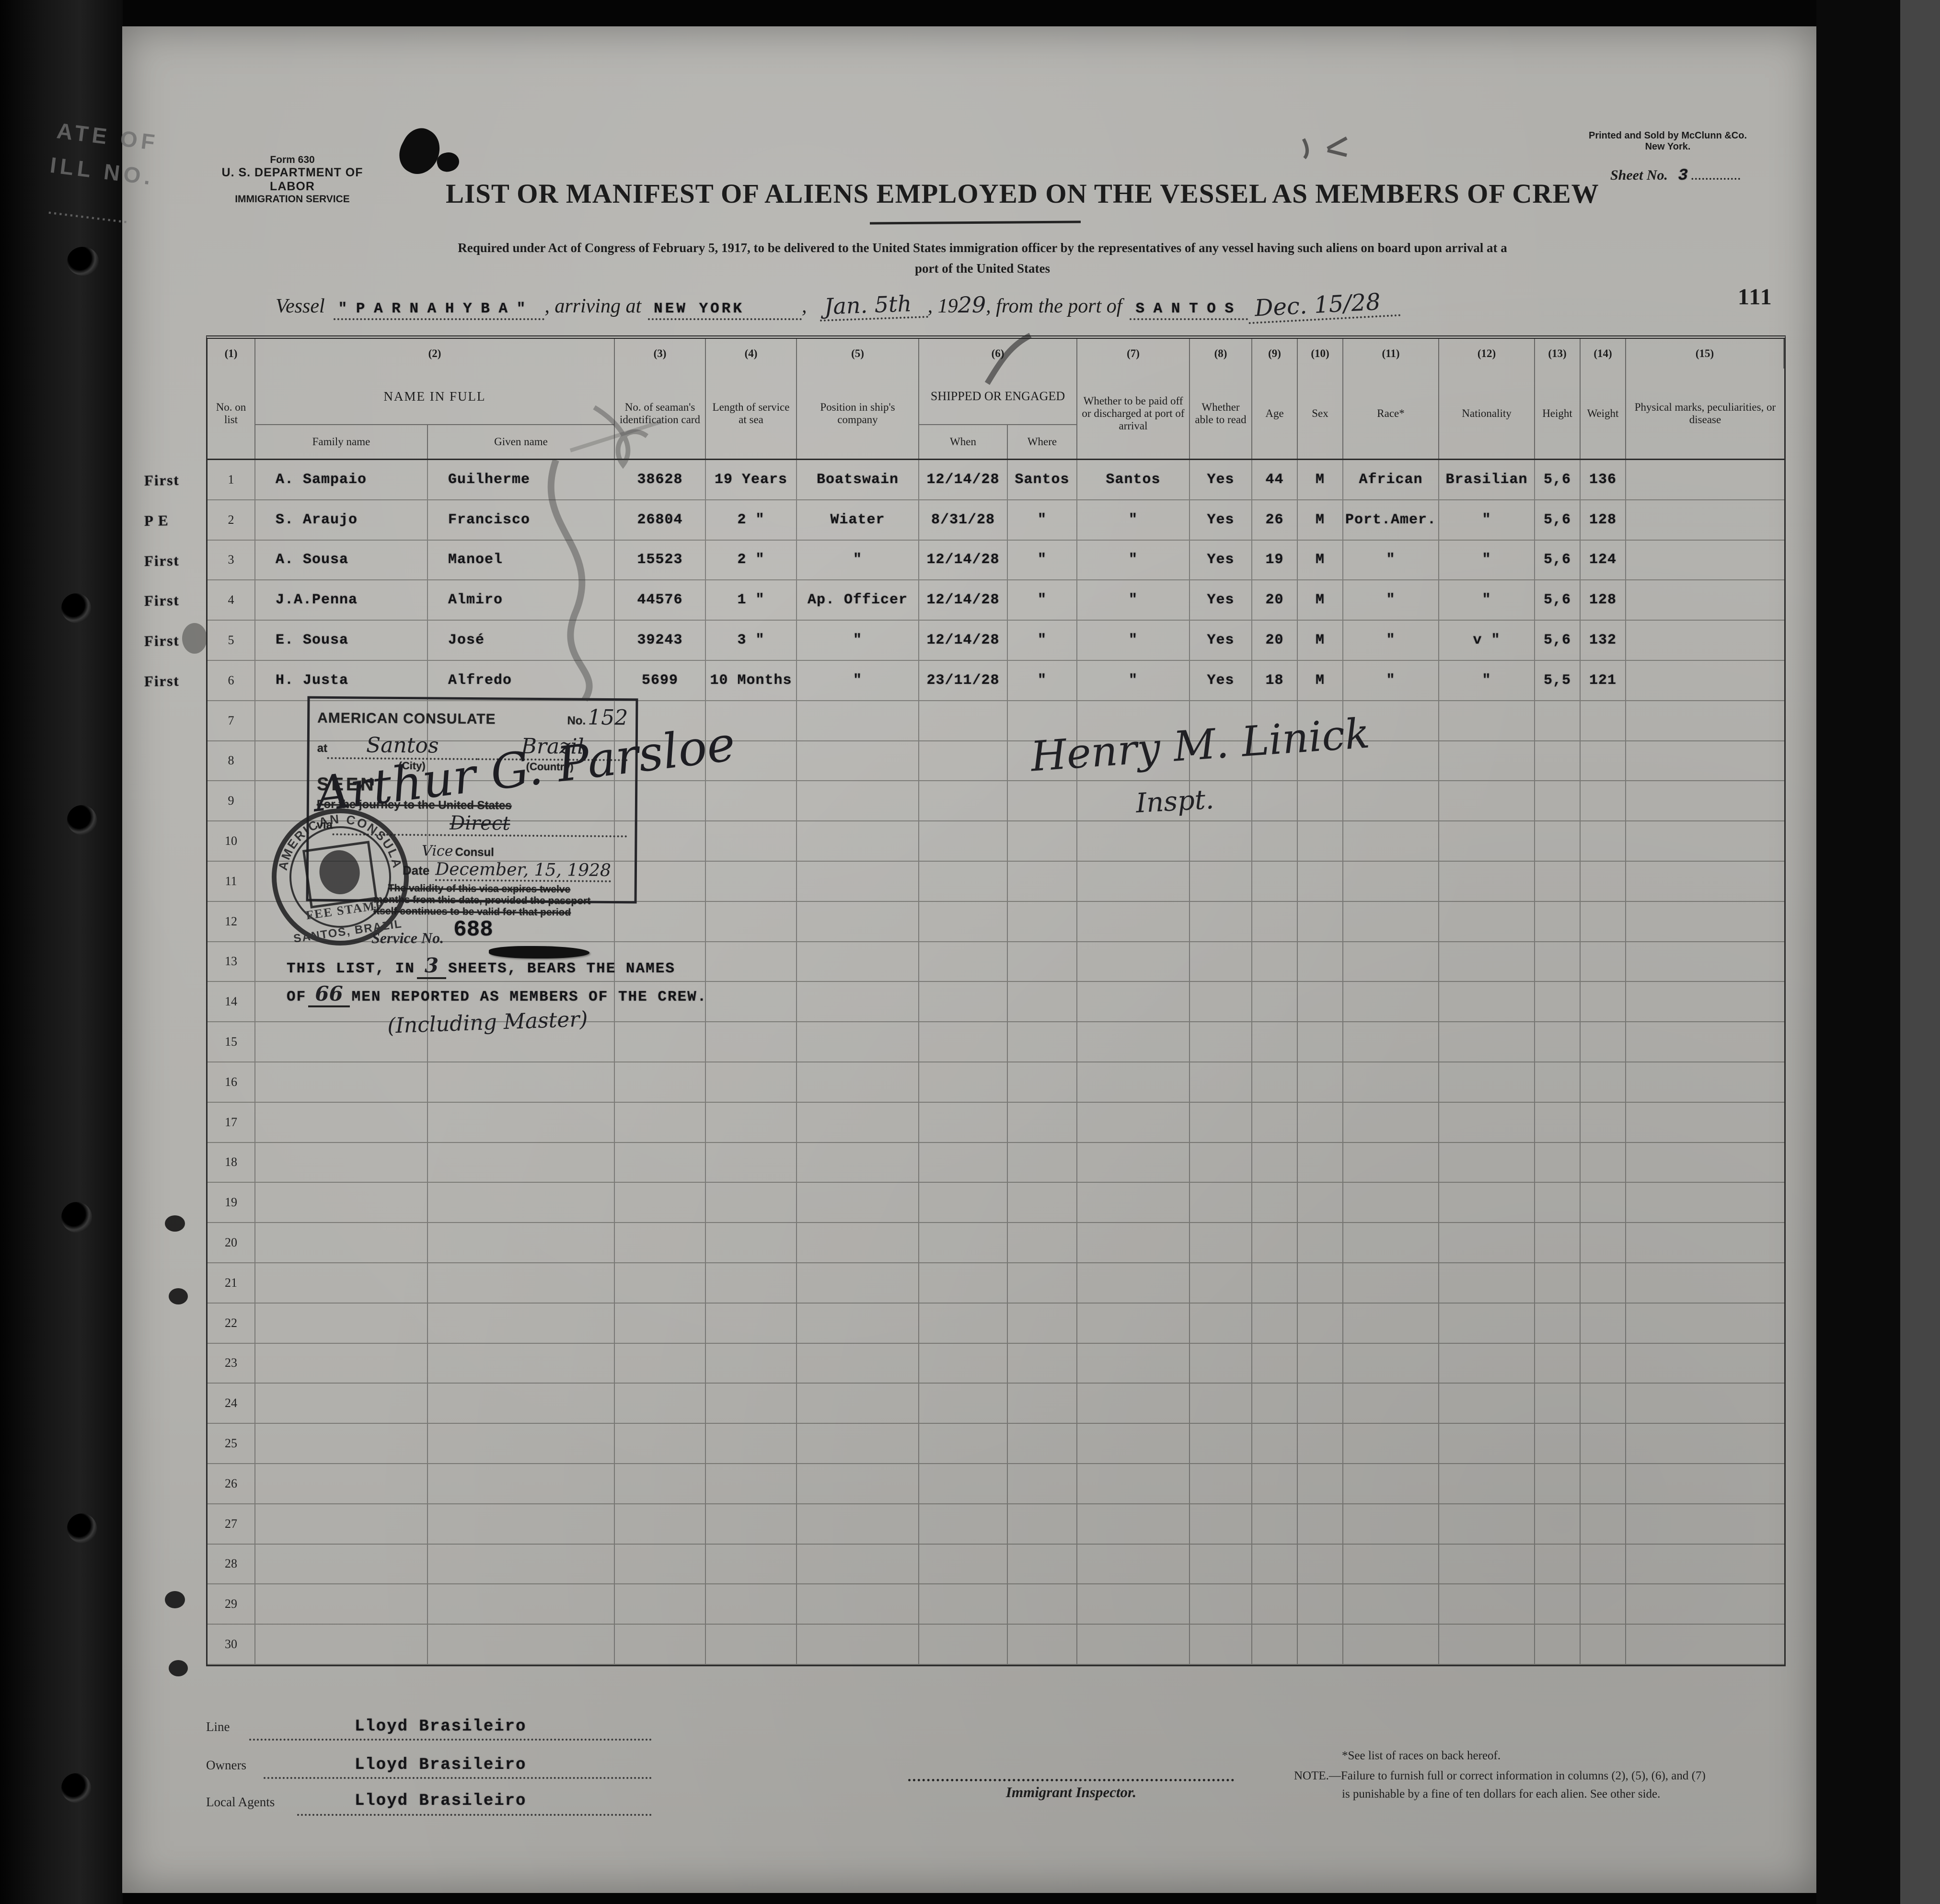  Describe the element at coordinates (996, 1203) in the screenshot. I see `table-row: 19` at that location.